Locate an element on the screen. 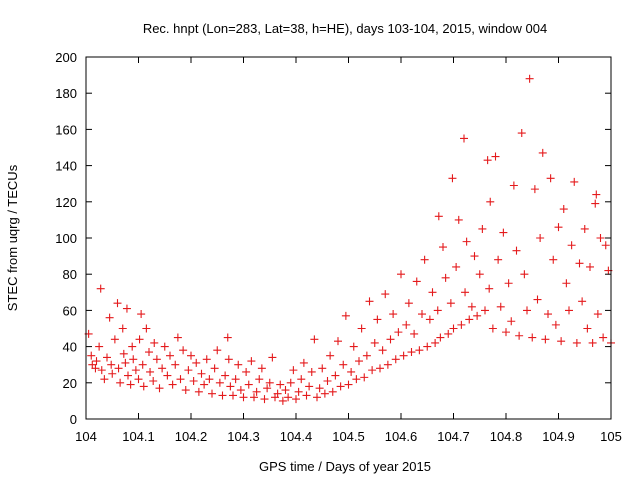 Image resolution: width=640 pixels, height=480 pixels. y-axis-label: STEC from uqrg / TECUs is located at coordinates (12, 237).